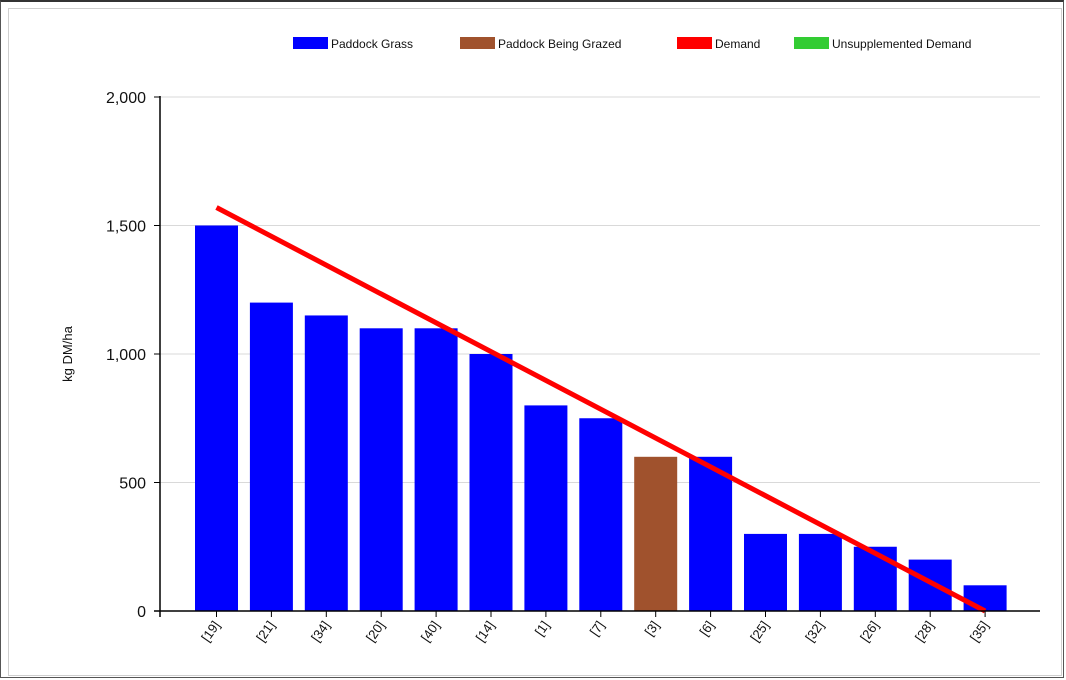  What do you see at coordinates (656, 533) in the screenshot?
I see `bar-paddock-being-grazed` at bounding box center [656, 533].